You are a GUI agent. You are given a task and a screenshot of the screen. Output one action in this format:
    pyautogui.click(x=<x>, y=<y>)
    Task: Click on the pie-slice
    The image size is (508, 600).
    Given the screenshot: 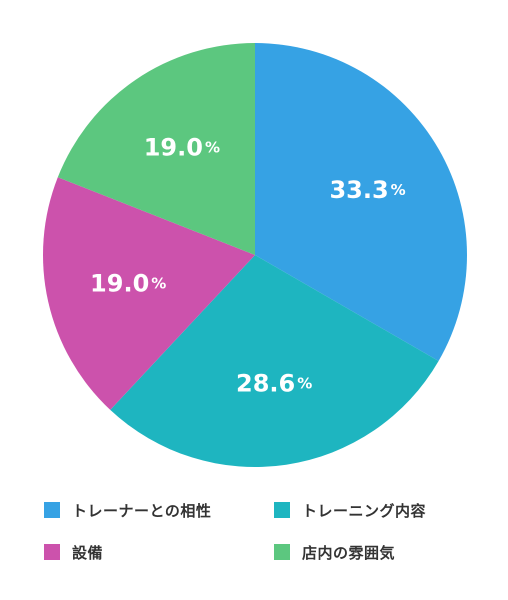 What is the action you would take?
    pyautogui.click(x=156, y=148)
    